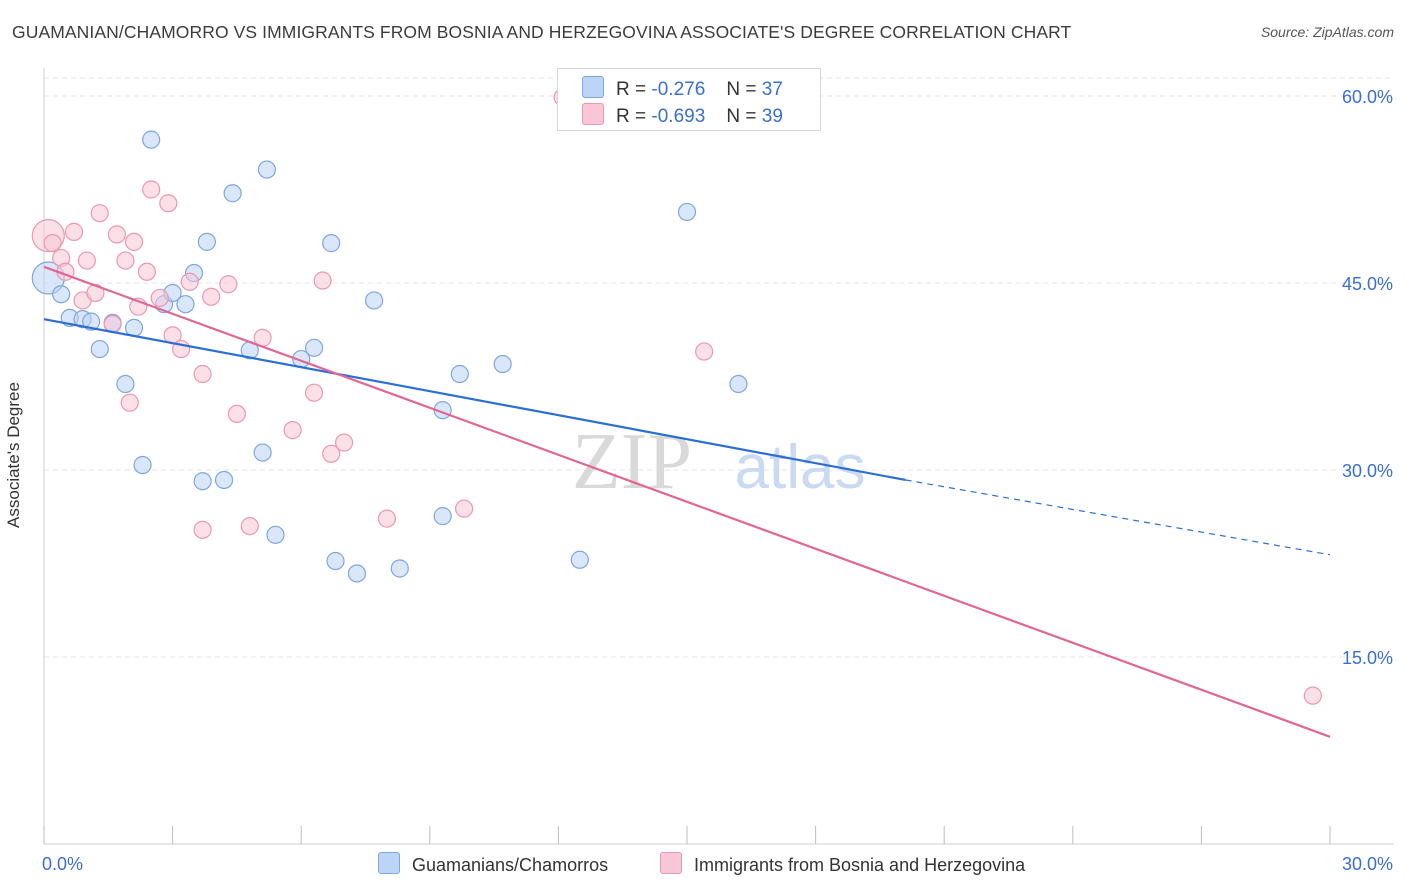  Describe the element at coordinates (474, 400) in the screenshot. I see `trend-line-guamanians` at that location.